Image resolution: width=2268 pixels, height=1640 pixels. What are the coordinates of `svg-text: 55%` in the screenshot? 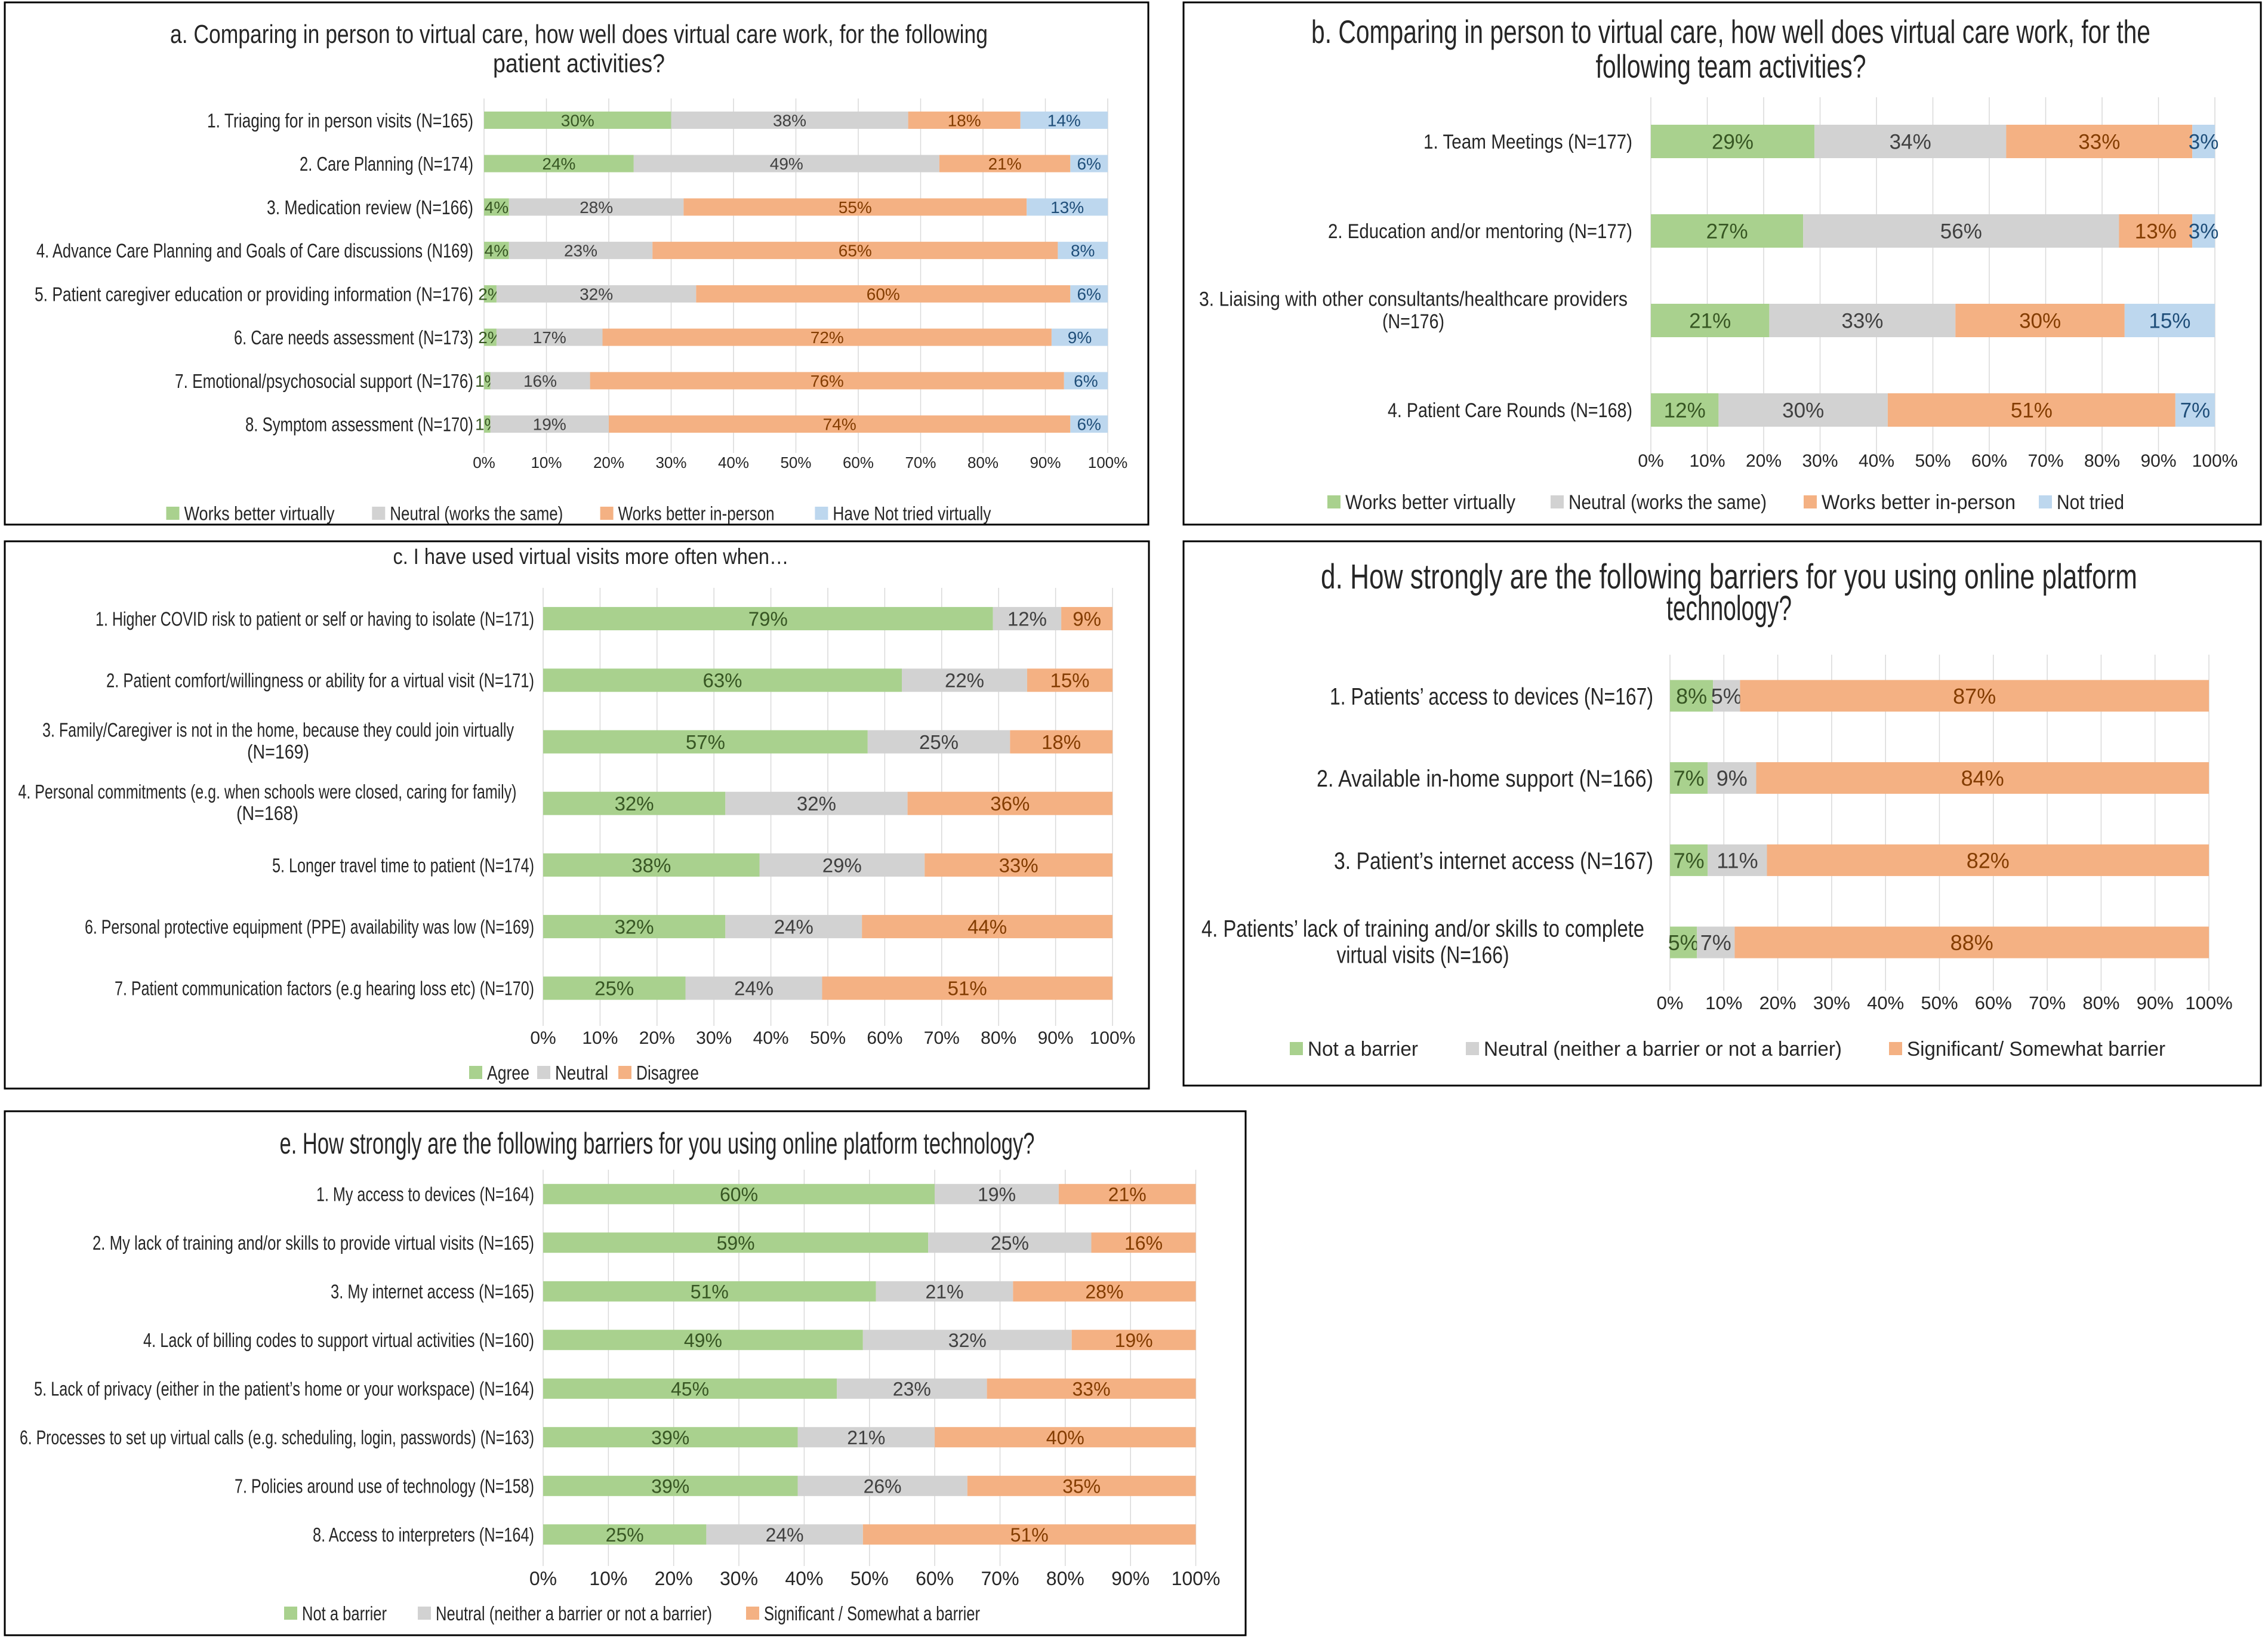 It's located at (855, 207).